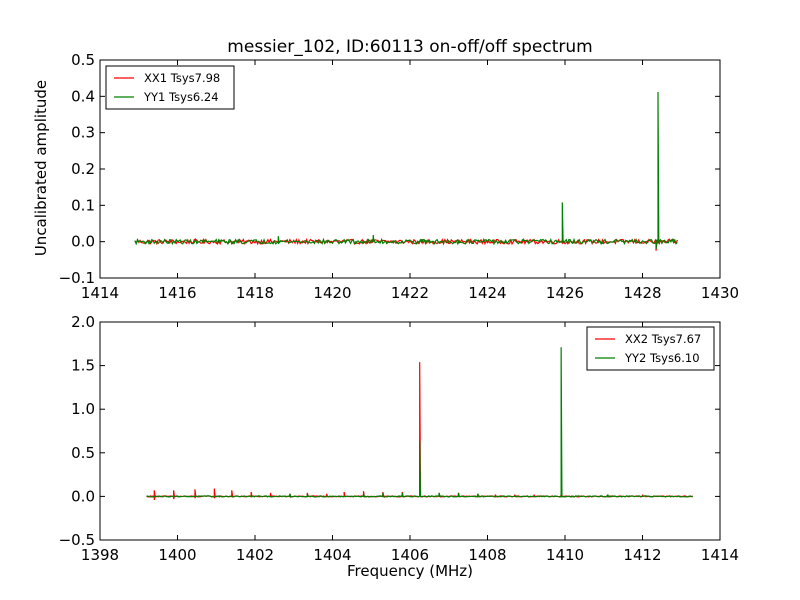  I want to click on x-tick-label: 1426, so click(565, 293).